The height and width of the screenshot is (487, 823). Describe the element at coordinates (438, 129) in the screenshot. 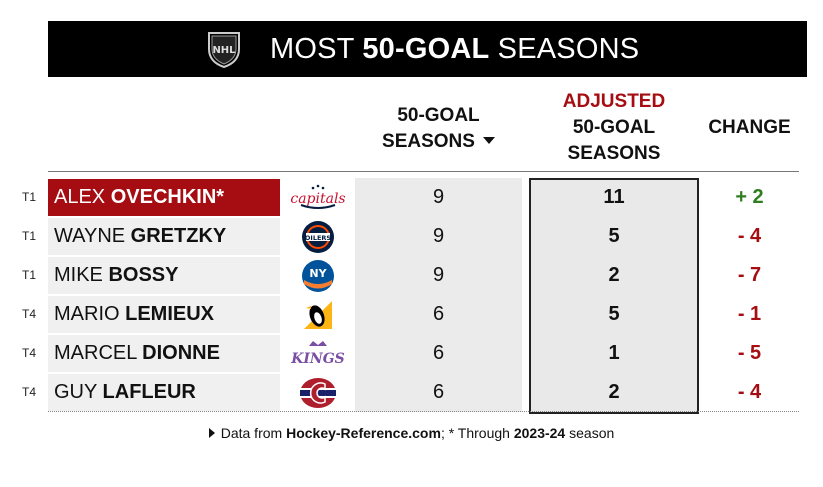

I see `col-header-seasons: 50-GOAL SEASONS` at that location.